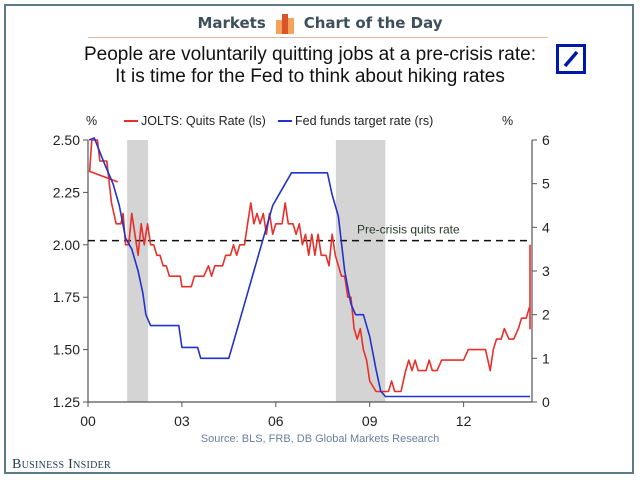 The image size is (640, 480). What do you see at coordinates (66, 140) in the screenshot?
I see `left-y-tick-label: 2.50` at bounding box center [66, 140].